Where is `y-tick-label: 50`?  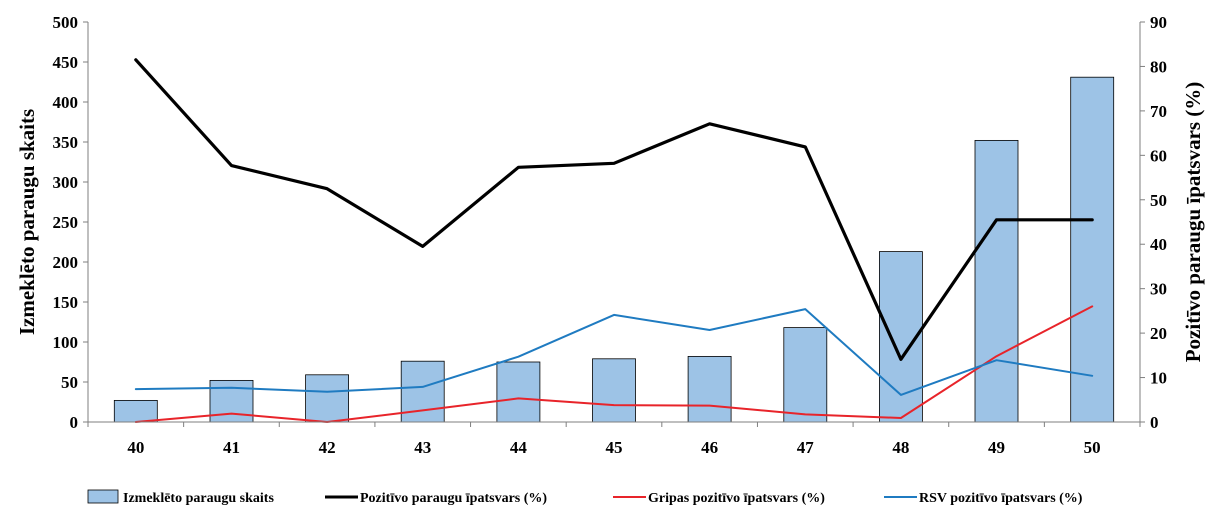 y-tick-label: 50 is located at coordinates (69, 382).